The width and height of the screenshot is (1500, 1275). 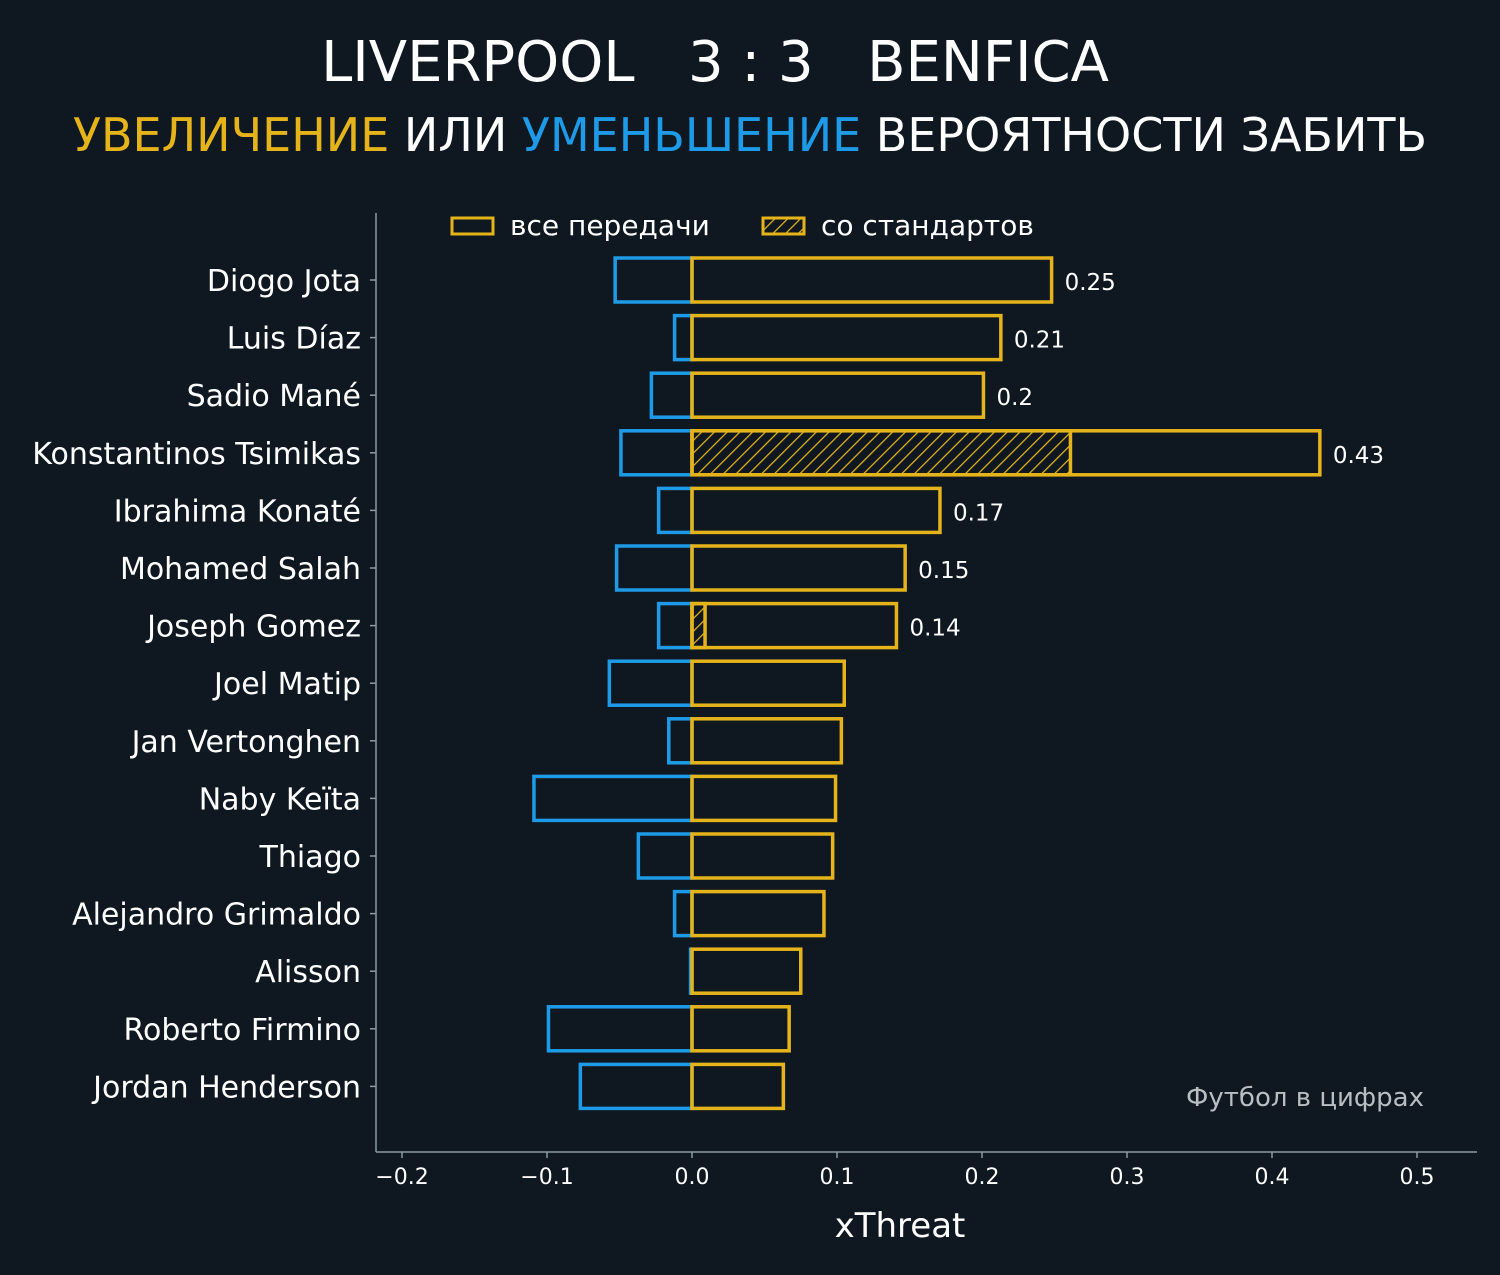 I want to click on home-team: LIVERPOOL, so click(x=478, y=62).